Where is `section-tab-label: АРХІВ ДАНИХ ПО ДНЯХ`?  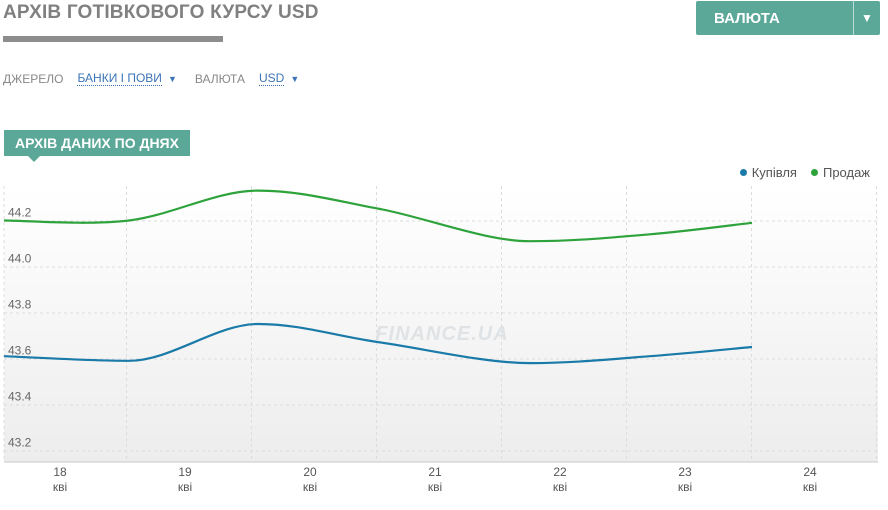 section-tab-label: АРХІВ ДАНИХ ПО ДНЯХ is located at coordinates (97, 143).